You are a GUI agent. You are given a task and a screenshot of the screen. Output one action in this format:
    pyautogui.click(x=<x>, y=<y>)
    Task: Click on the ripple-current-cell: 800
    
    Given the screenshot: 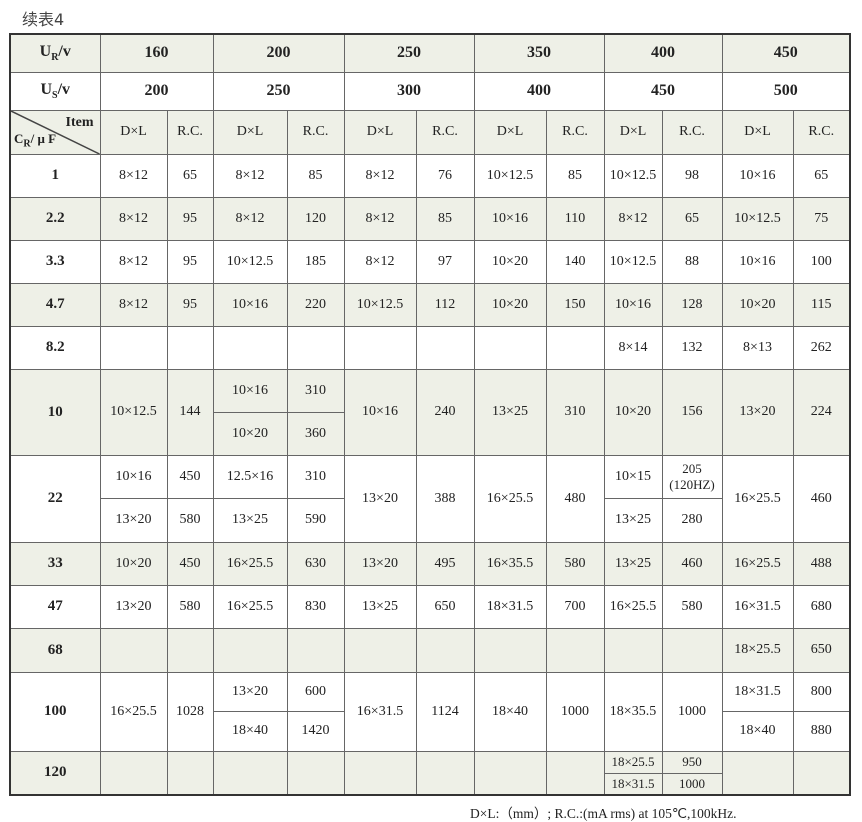 What is the action you would take?
    pyautogui.click(x=821, y=691)
    